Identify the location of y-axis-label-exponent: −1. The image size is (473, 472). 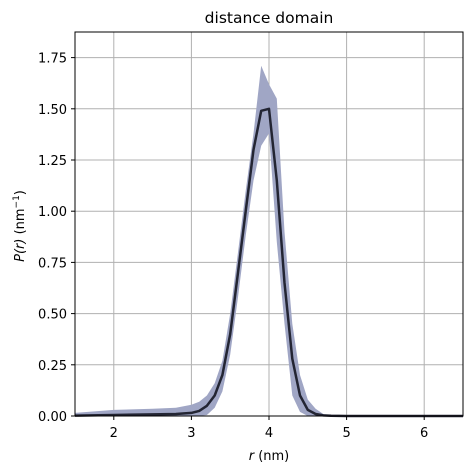
(17, 201).